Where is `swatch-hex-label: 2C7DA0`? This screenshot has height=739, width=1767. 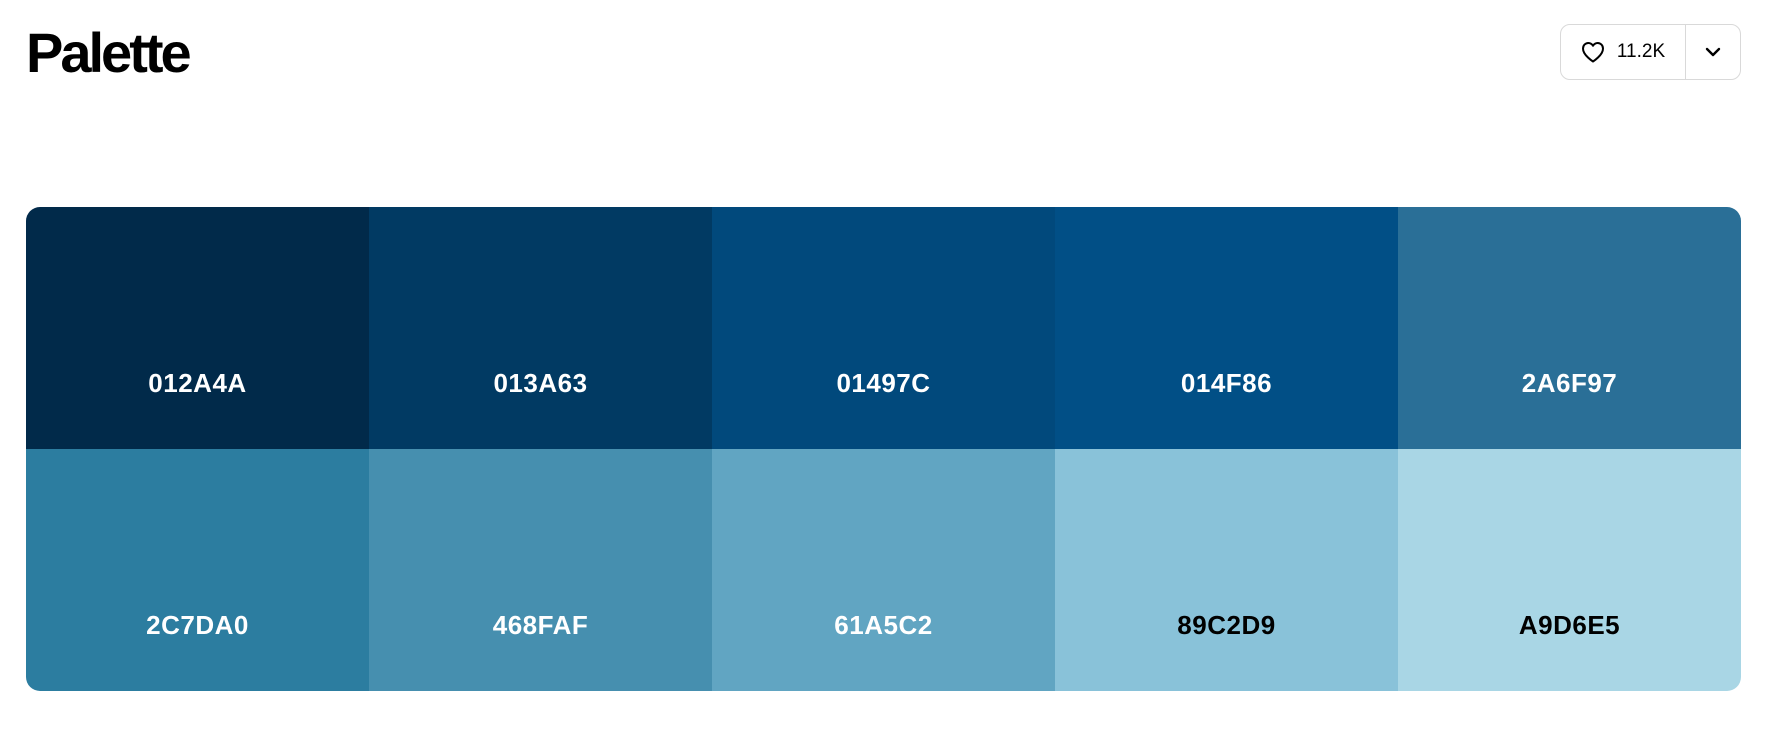 swatch-hex-label: 2C7DA0 is located at coordinates (197, 625).